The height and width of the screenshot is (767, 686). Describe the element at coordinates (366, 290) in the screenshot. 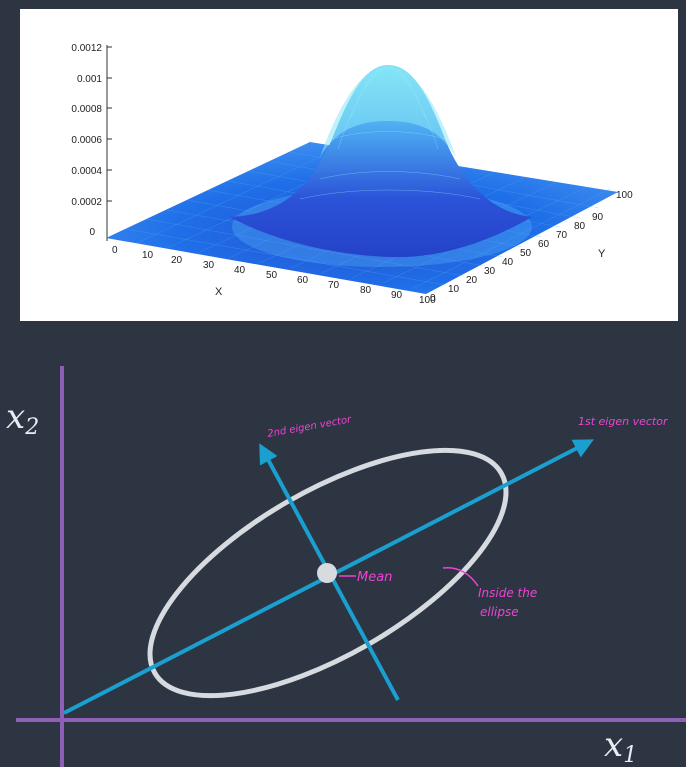

I see `x-tick-label: 80` at that location.